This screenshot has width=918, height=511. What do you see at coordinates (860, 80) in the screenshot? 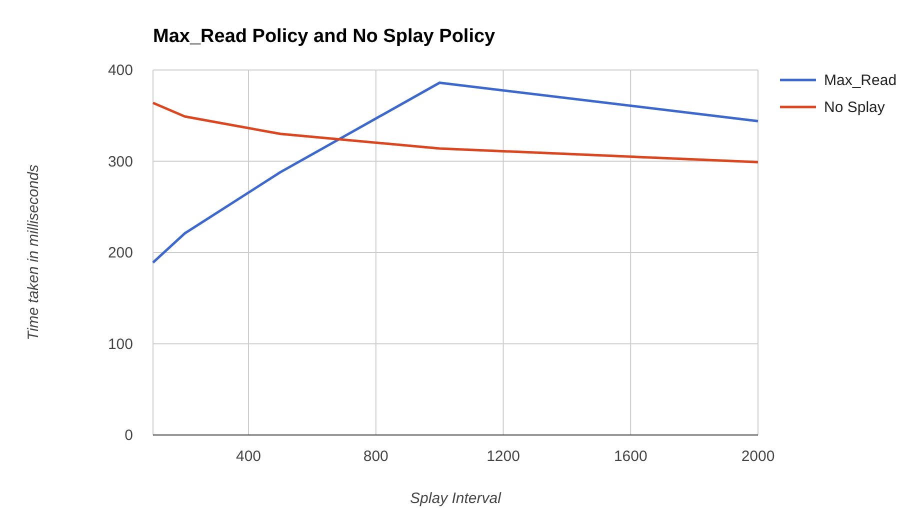
I see `legend-label: Max_Read` at bounding box center [860, 80].